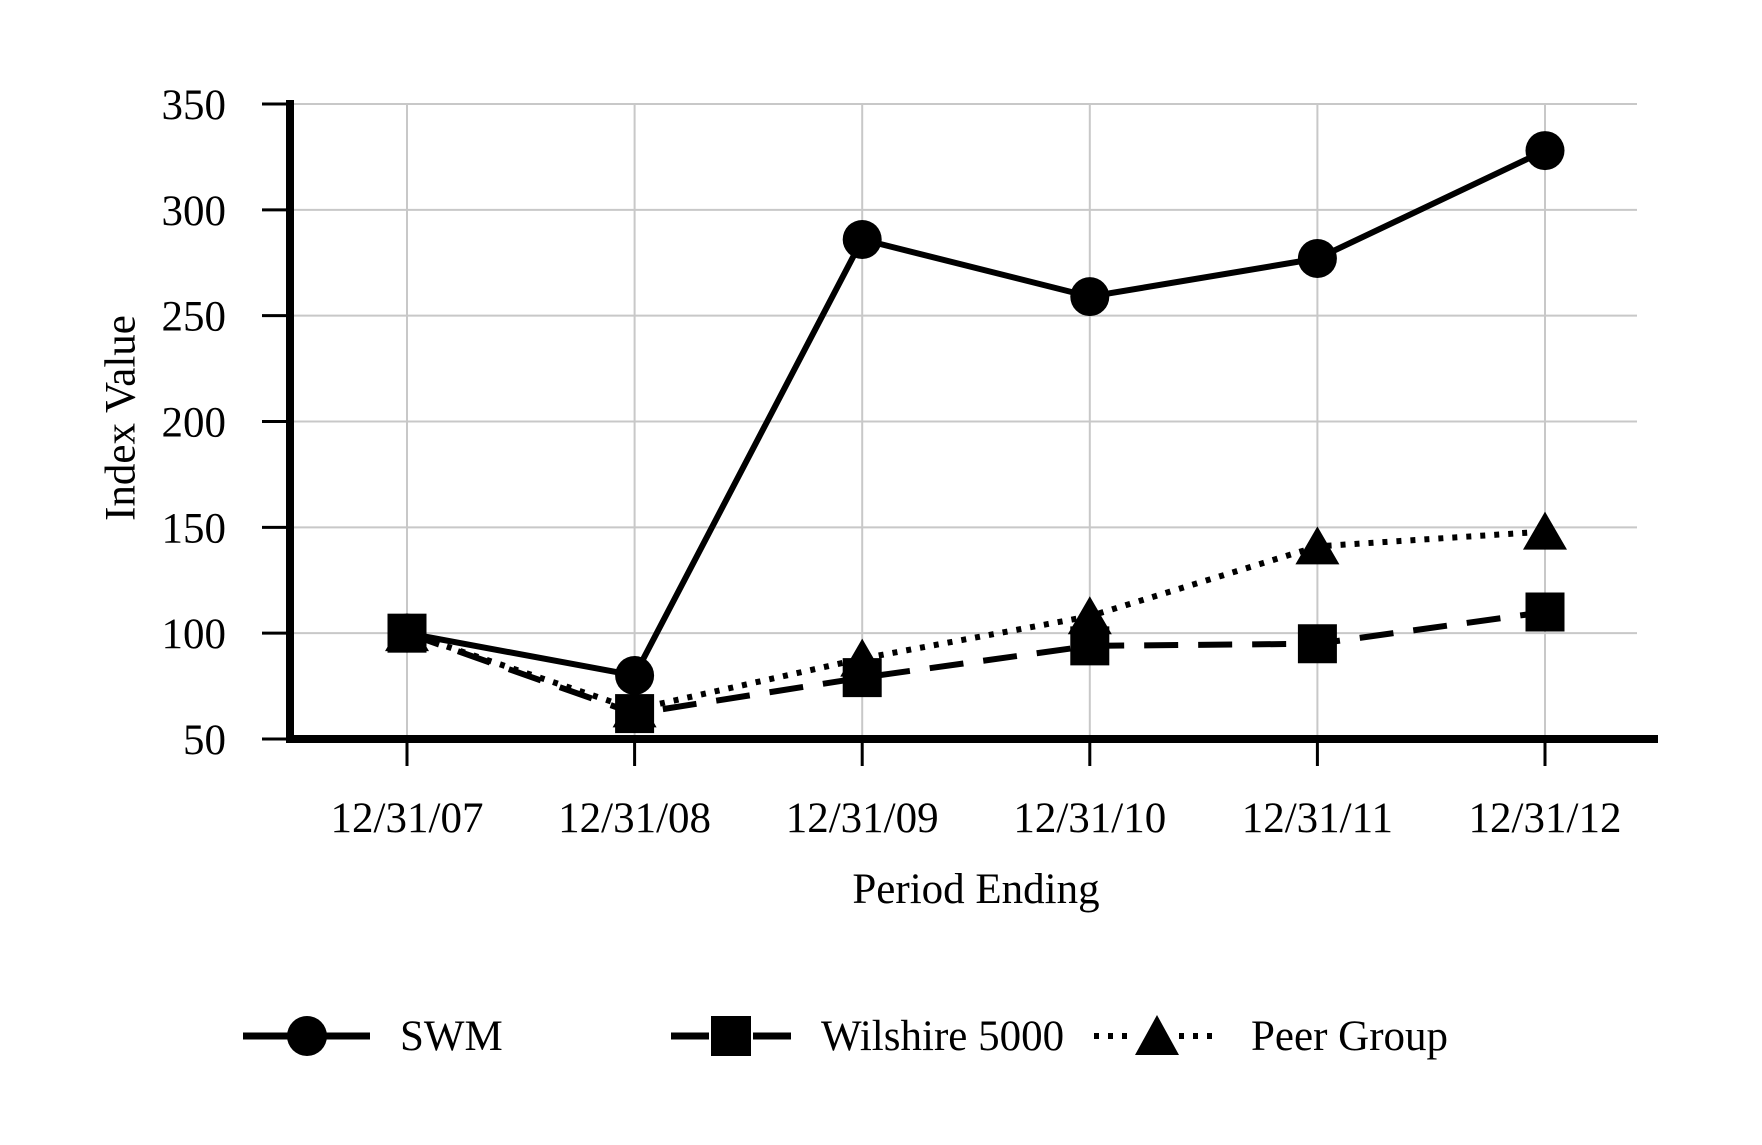  What do you see at coordinates (976, 620) in the screenshot?
I see `series-line-peer-group` at bounding box center [976, 620].